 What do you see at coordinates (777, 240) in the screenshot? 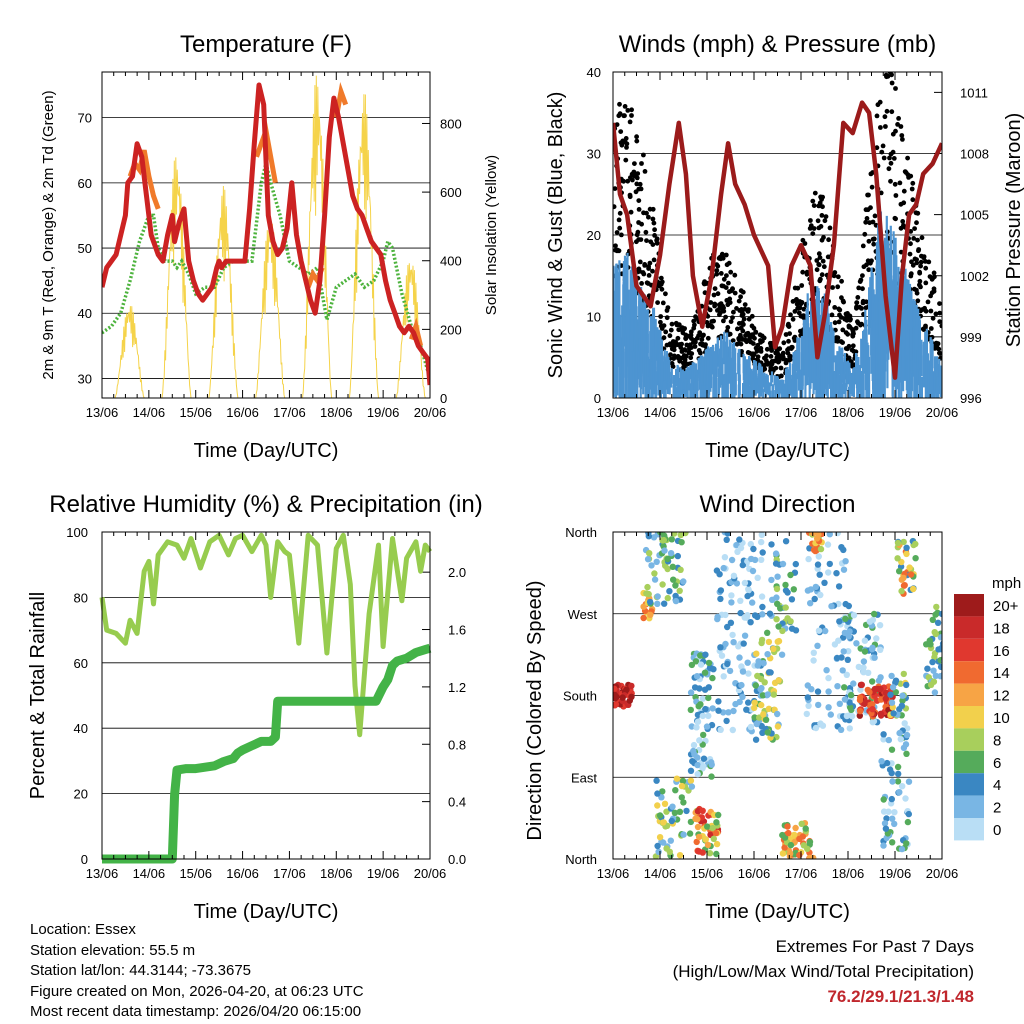
I see `pressure-line` at bounding box center [777, 240].